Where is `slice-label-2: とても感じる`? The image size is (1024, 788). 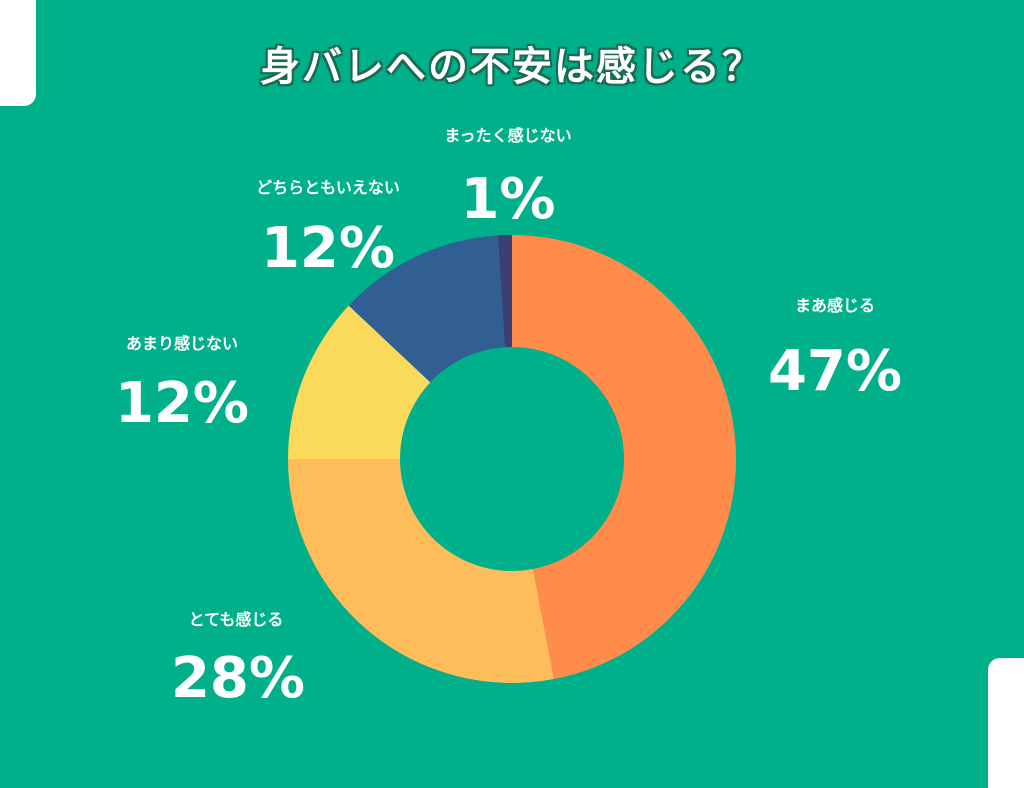 slice-label-2: とても感じる is located at coordinates (236, 619).